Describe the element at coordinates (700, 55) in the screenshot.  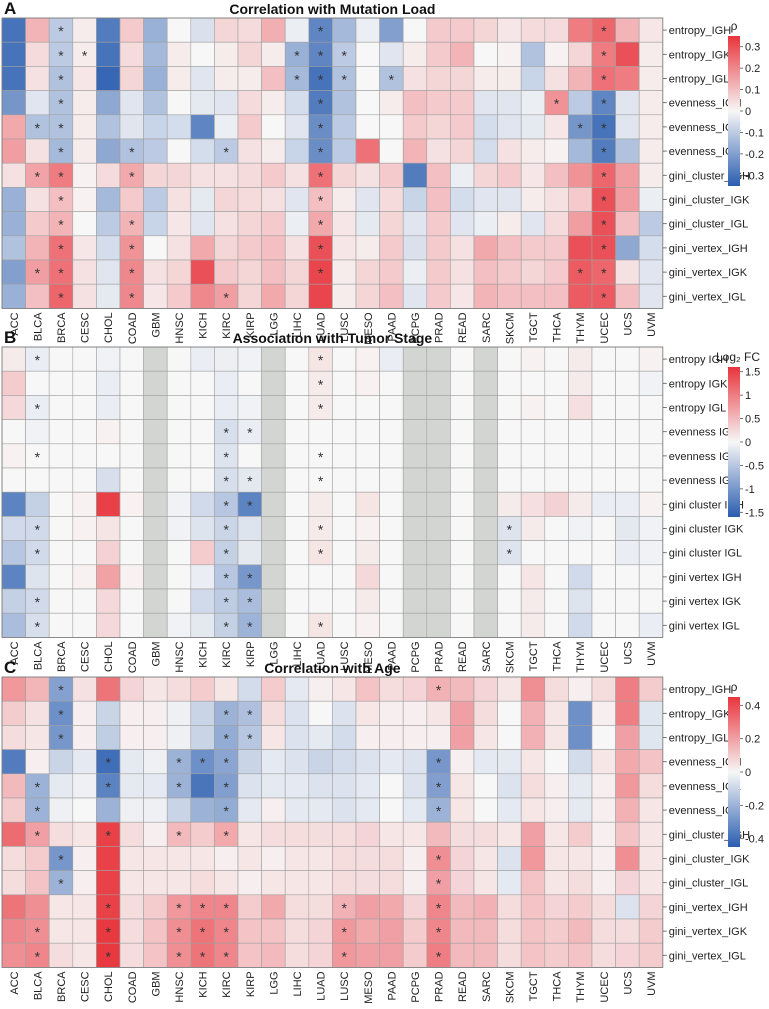
I see `row-label: entropy_IGK` at that location.